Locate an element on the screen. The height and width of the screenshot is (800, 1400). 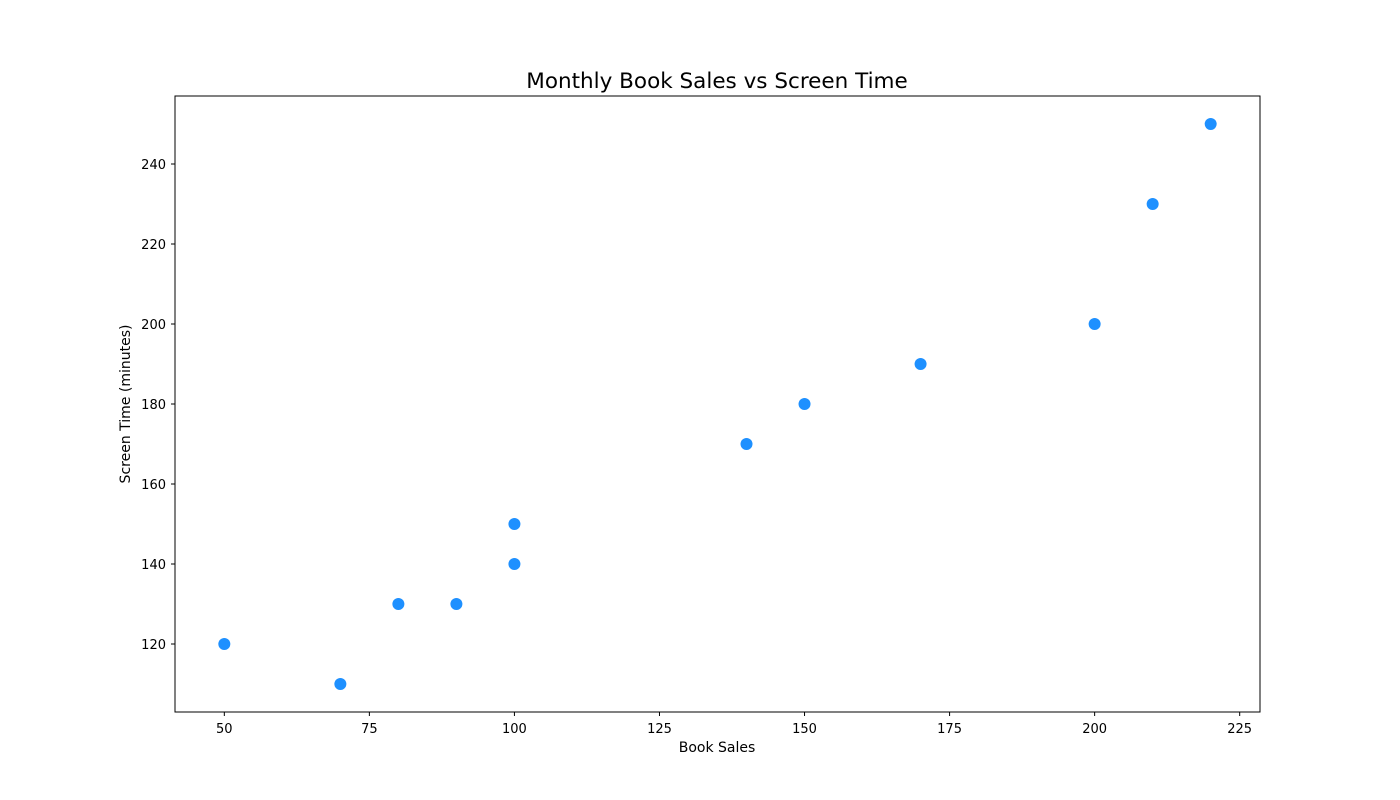
y-tick-label: 120 is located at coordinates (153, 645).